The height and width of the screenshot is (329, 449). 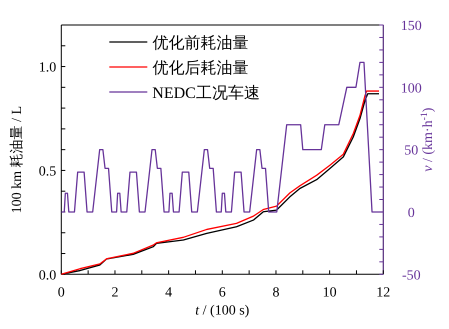 I want to click on legend-label: 优化后耗油量, so click(x=200, y=68).